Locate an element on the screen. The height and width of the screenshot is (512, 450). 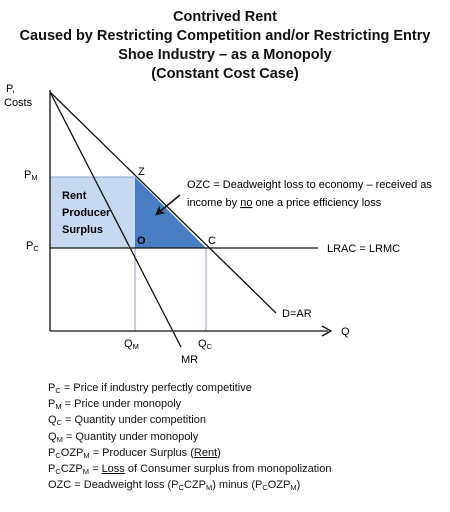
lrac-lrmc-label: LRAC = LRMC is located at coordinates (363, 249).